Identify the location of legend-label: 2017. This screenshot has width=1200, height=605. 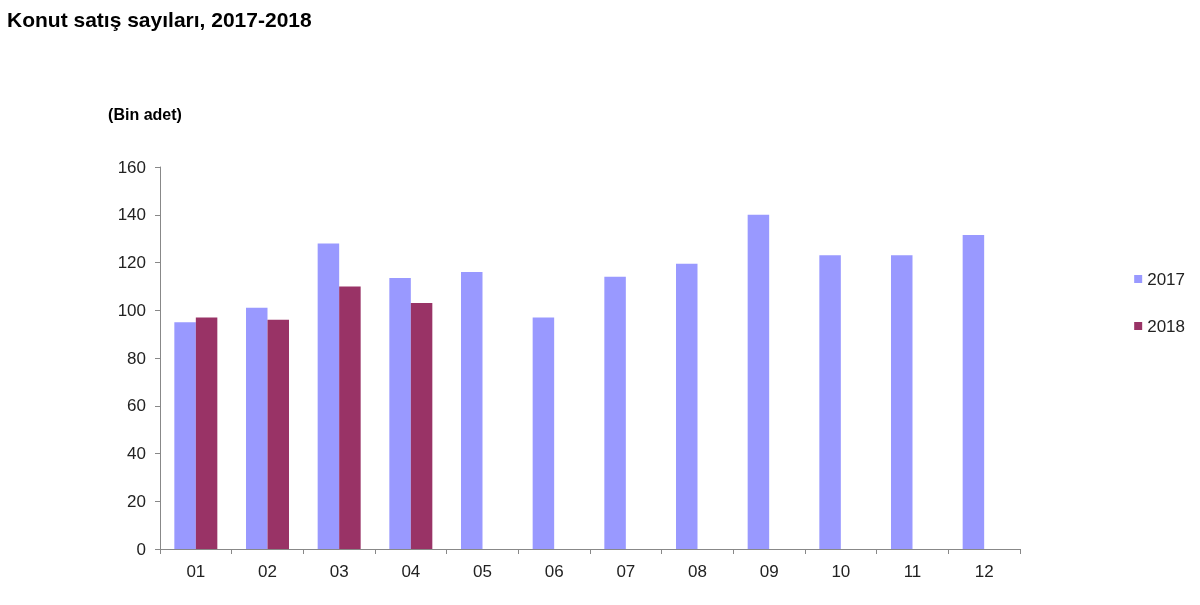
(1166, 279).